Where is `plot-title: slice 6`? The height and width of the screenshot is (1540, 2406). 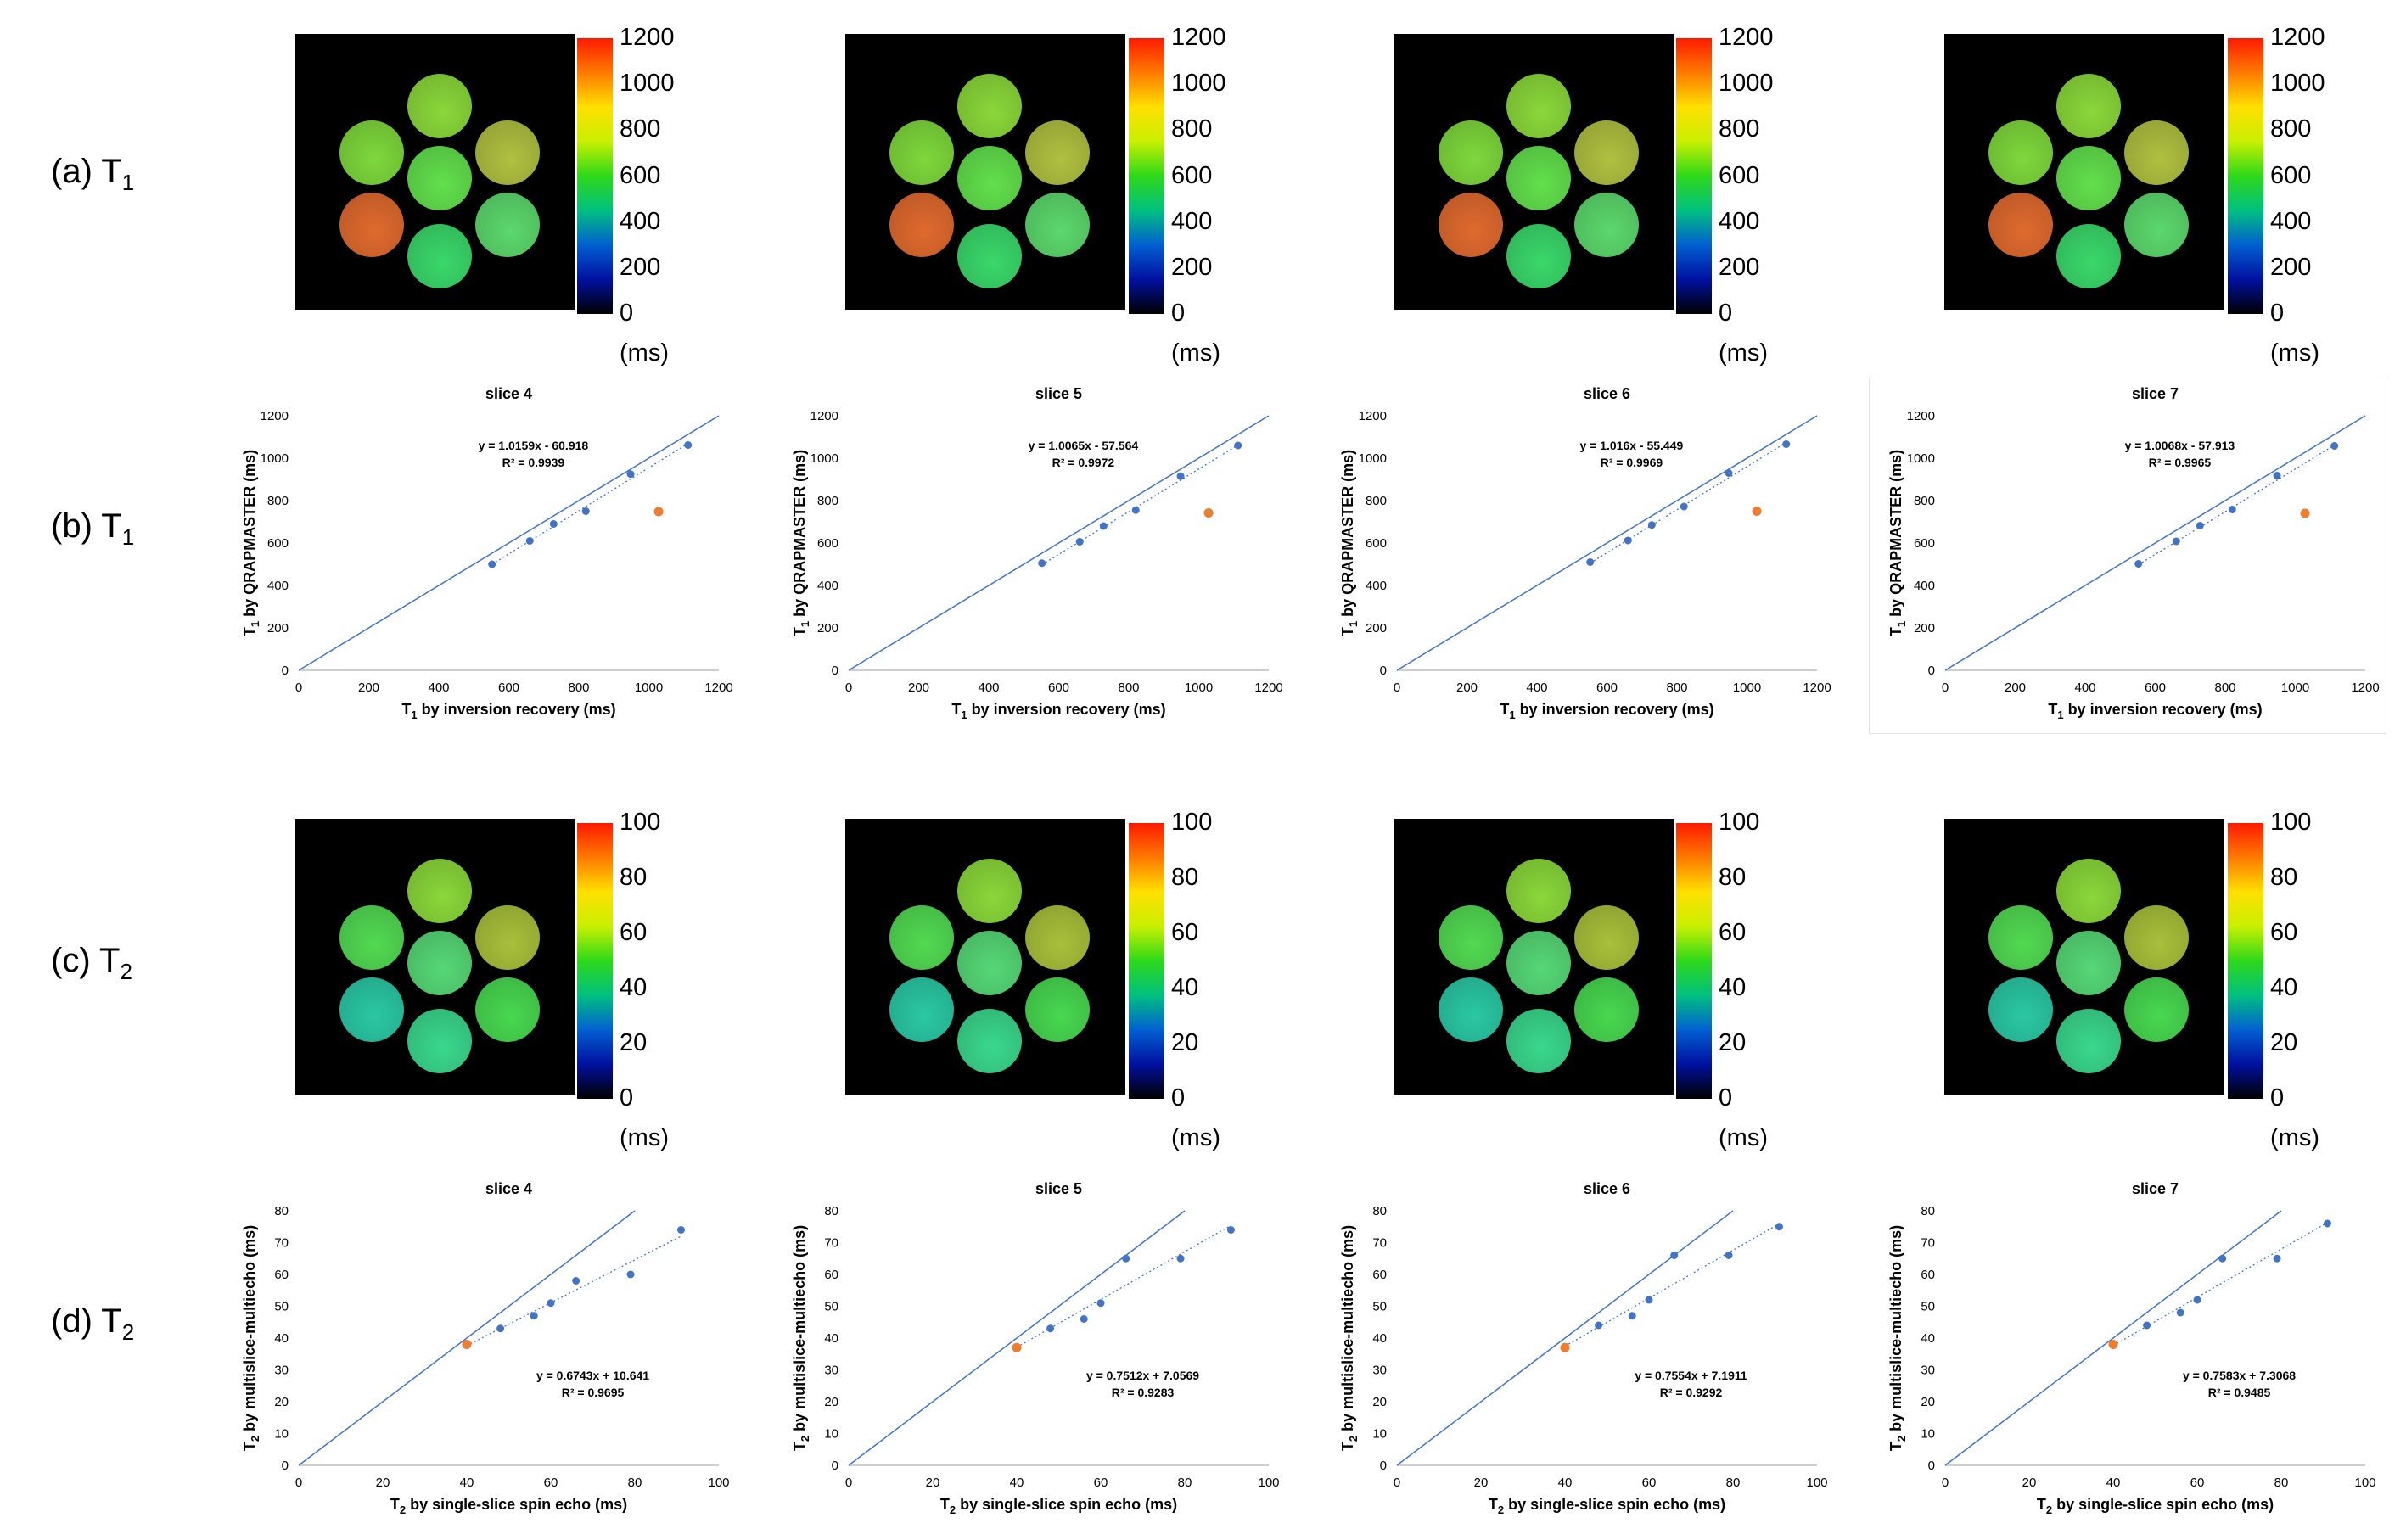 plot-title: slice 6 is located at coordinates (1607, 1188).